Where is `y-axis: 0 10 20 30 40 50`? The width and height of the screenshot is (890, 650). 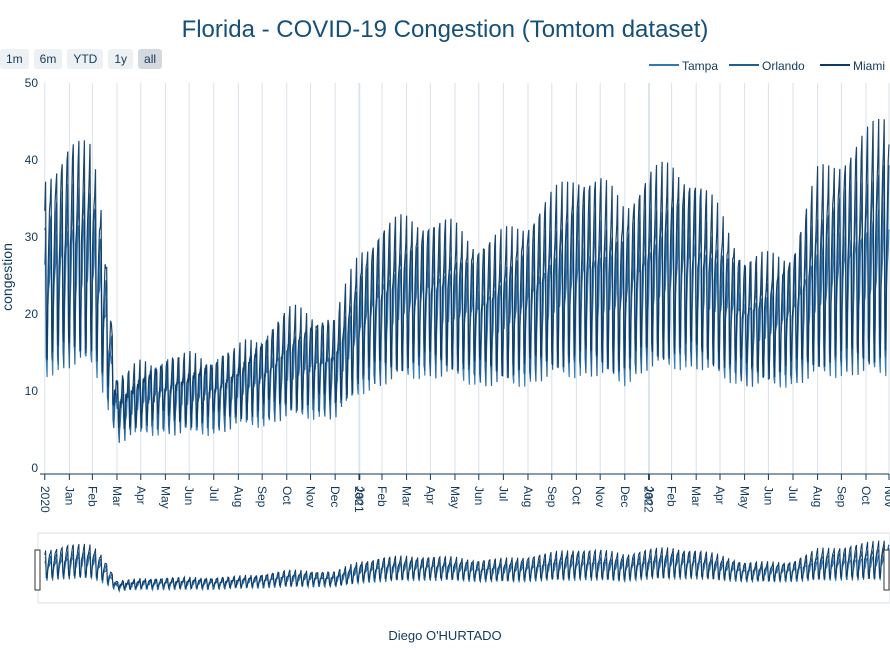 y-axis: 0 10 20 30 40 50 is located at coordinates (32, 275).